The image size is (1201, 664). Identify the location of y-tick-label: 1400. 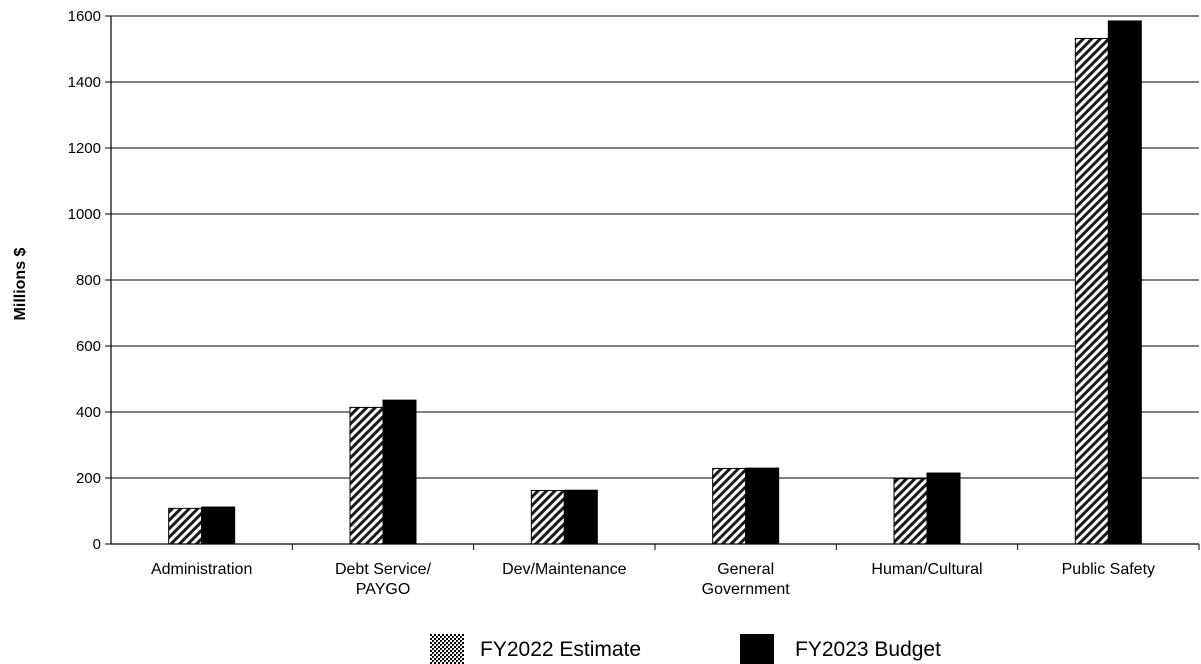
(84, 82).